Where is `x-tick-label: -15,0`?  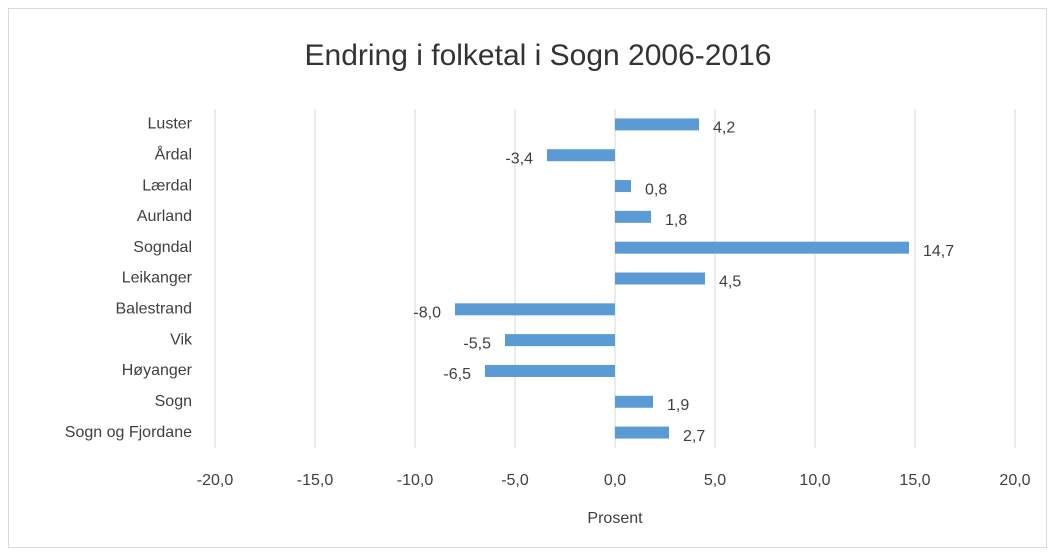
x-tick-label: -15,0 is located at coordinates (315, 480).